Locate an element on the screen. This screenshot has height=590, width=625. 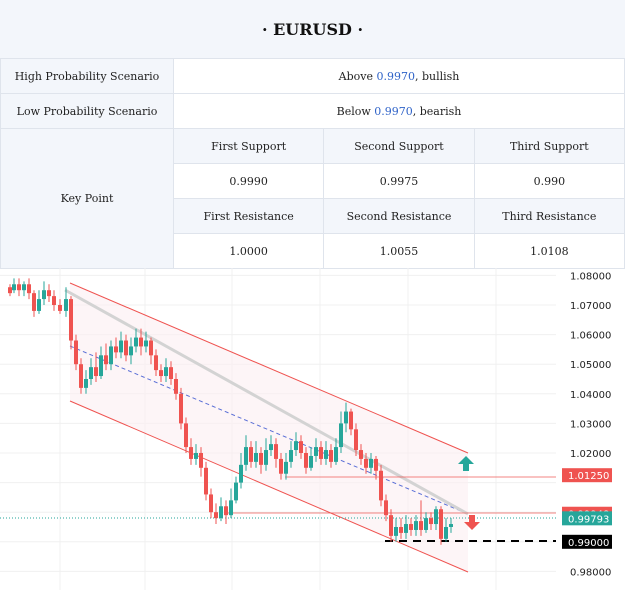
price-tick-label: 1.06000 is located at coordinates (590, 336).